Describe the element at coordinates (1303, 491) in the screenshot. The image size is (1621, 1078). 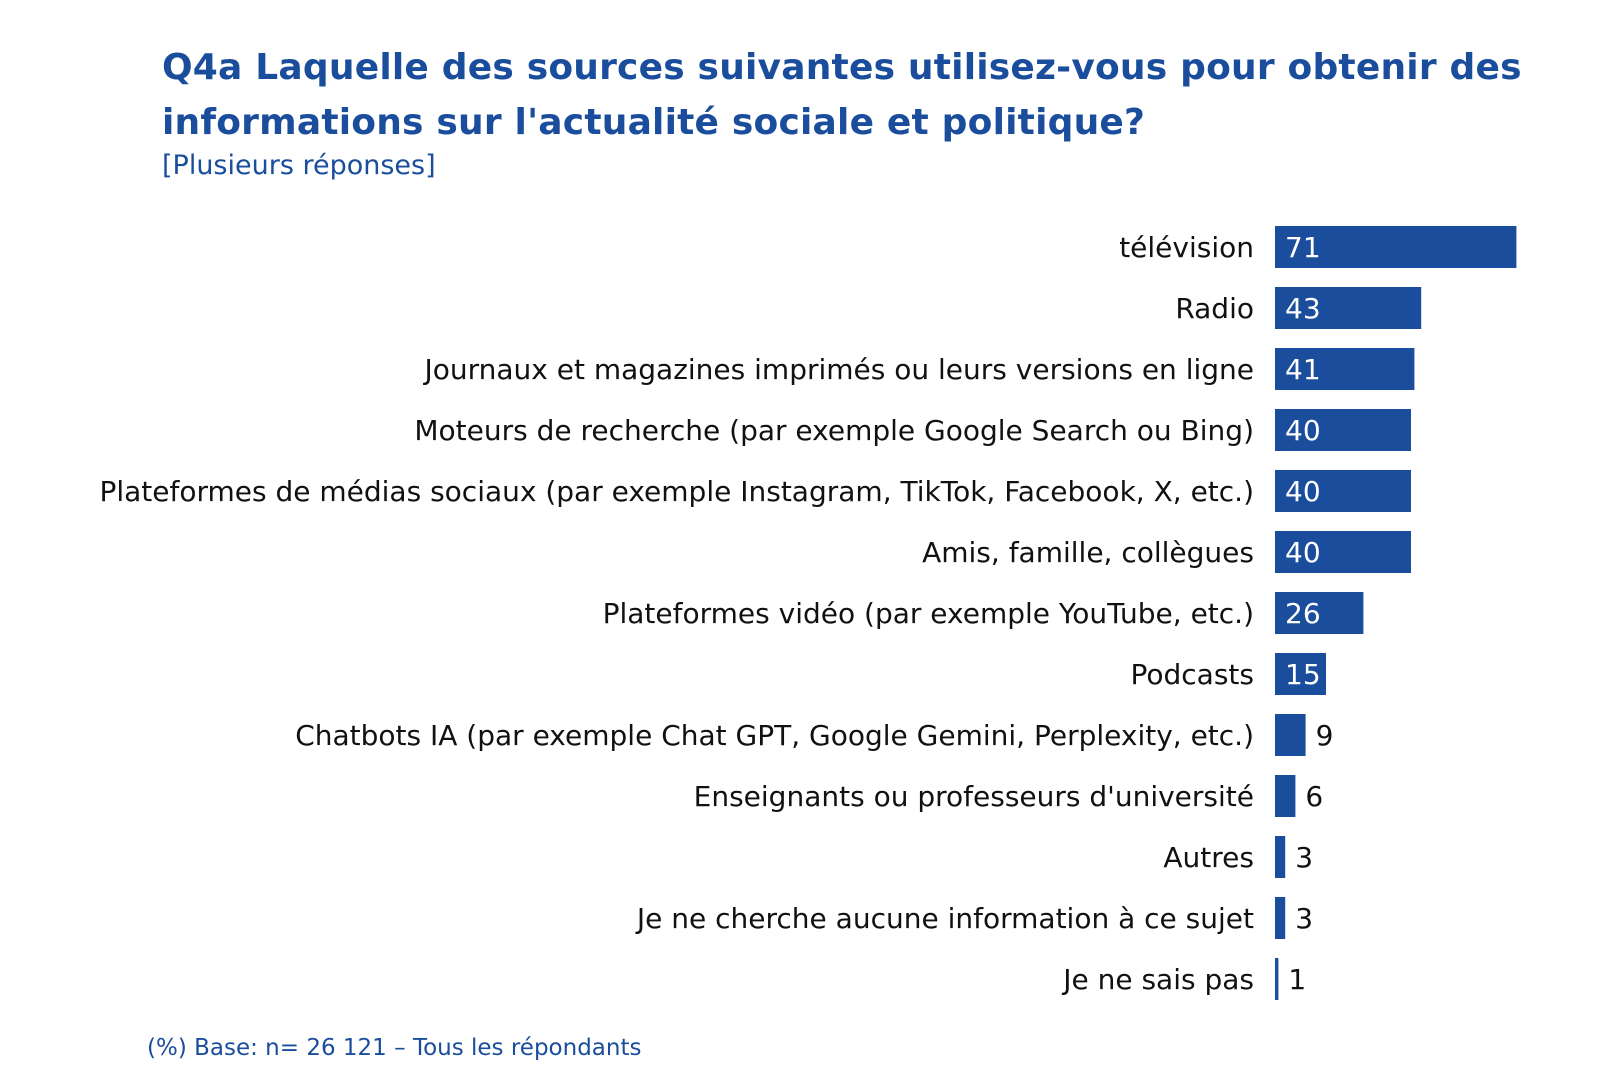
I see `value-label-4: 40` at that location.